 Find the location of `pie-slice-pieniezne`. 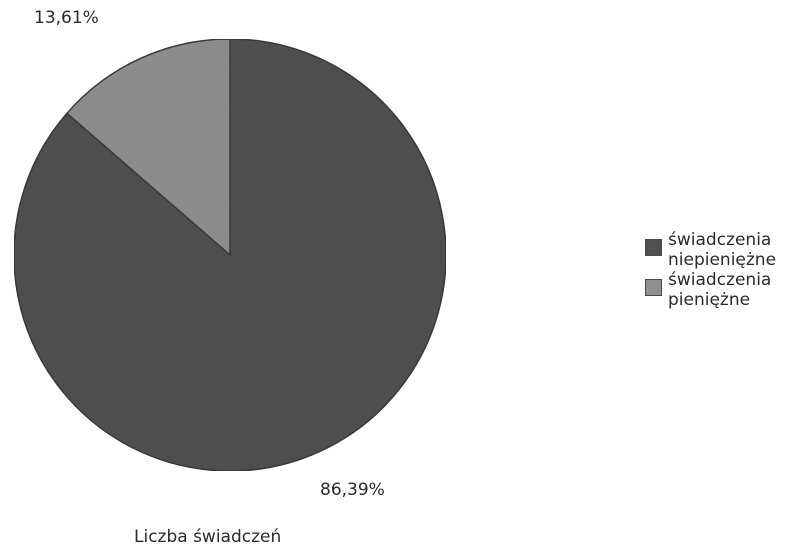

pie-slice-pieniezne is located at coordinates (148, 147).